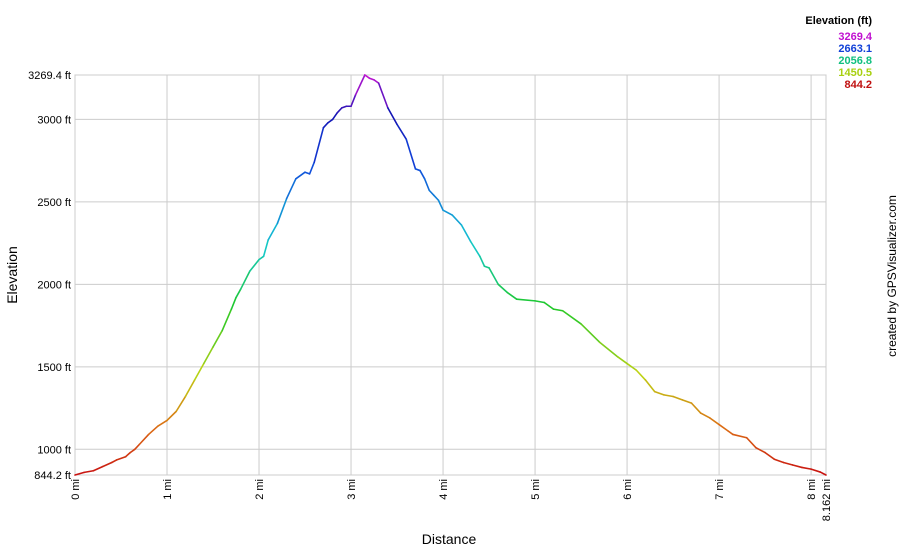 The image size is (900, 550). Describe the element at coordinates (720, 489) in the screenshot. I see `x-tick-label: 7 mi` at that location.